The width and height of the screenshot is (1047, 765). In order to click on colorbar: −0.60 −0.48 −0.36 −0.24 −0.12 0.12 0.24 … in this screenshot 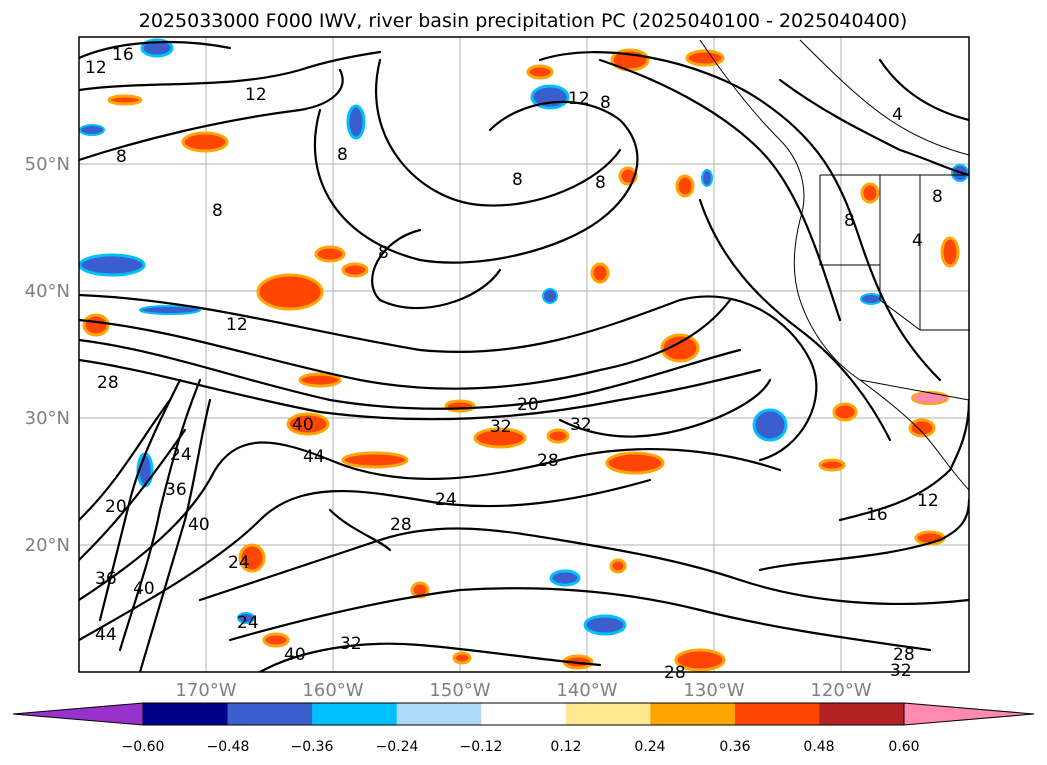, I will do `click(523, 728)`.